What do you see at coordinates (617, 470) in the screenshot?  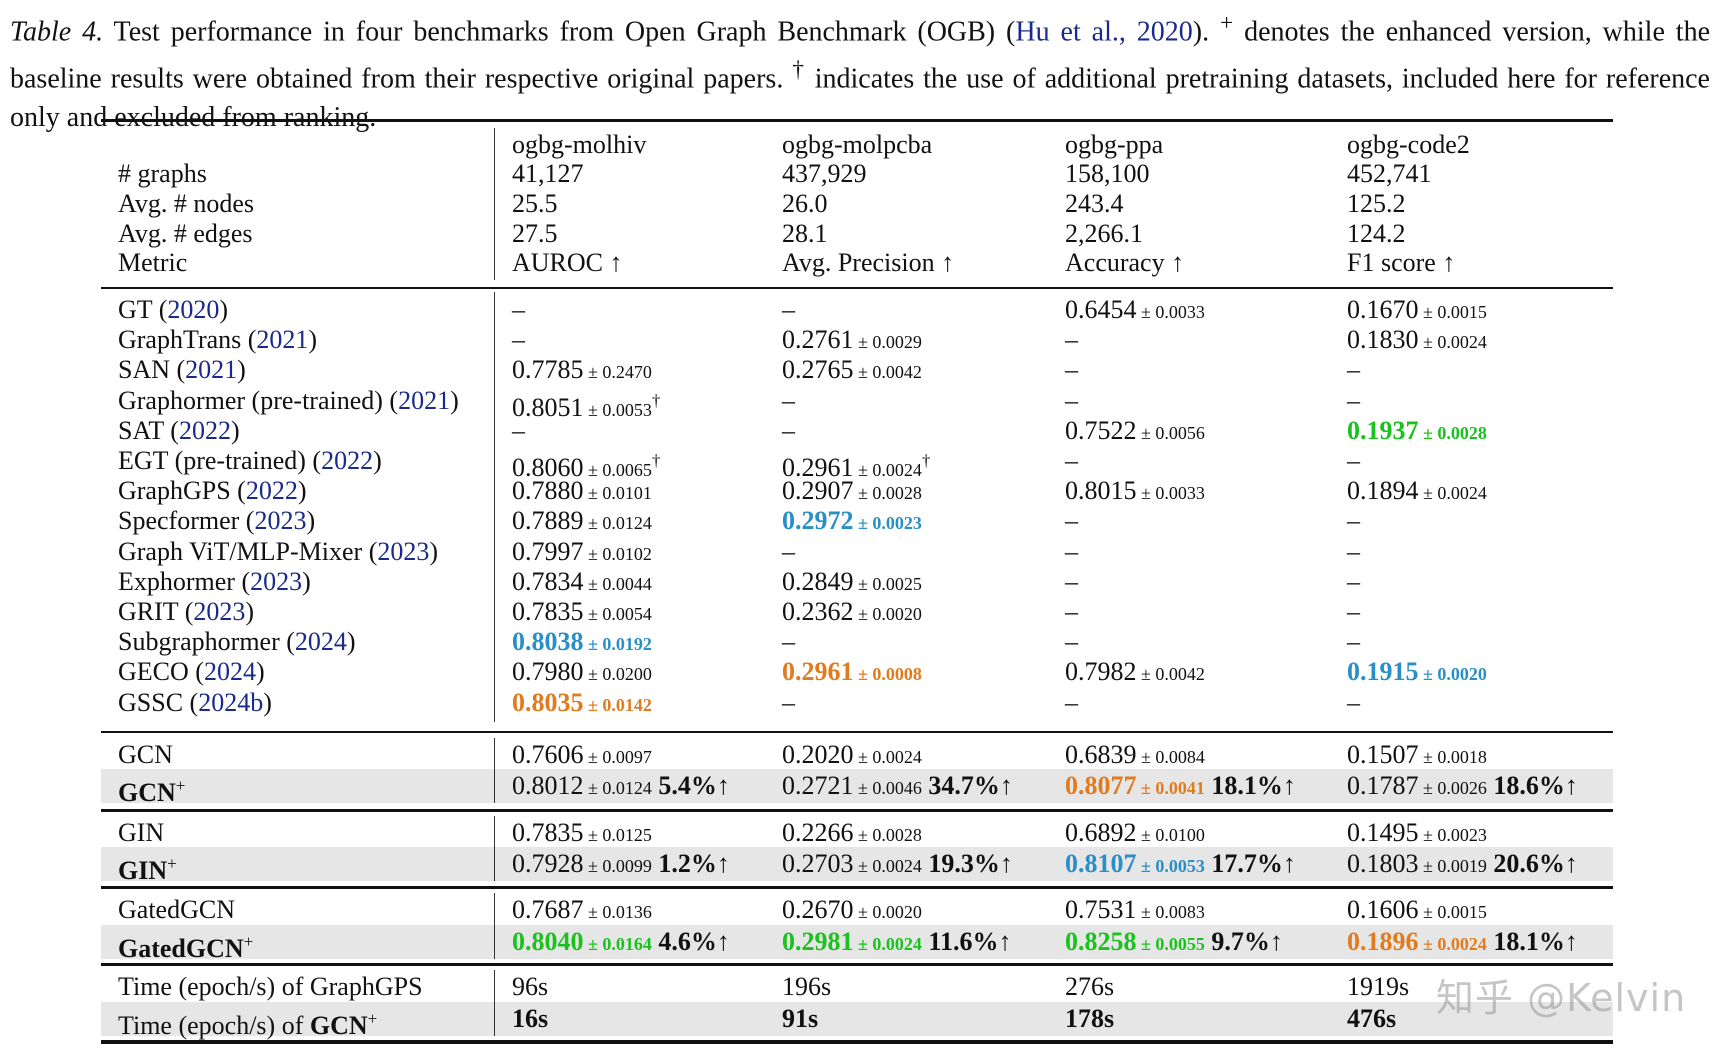 I see `cell-std: ± 0.0065` at bounding box center [617, 470].